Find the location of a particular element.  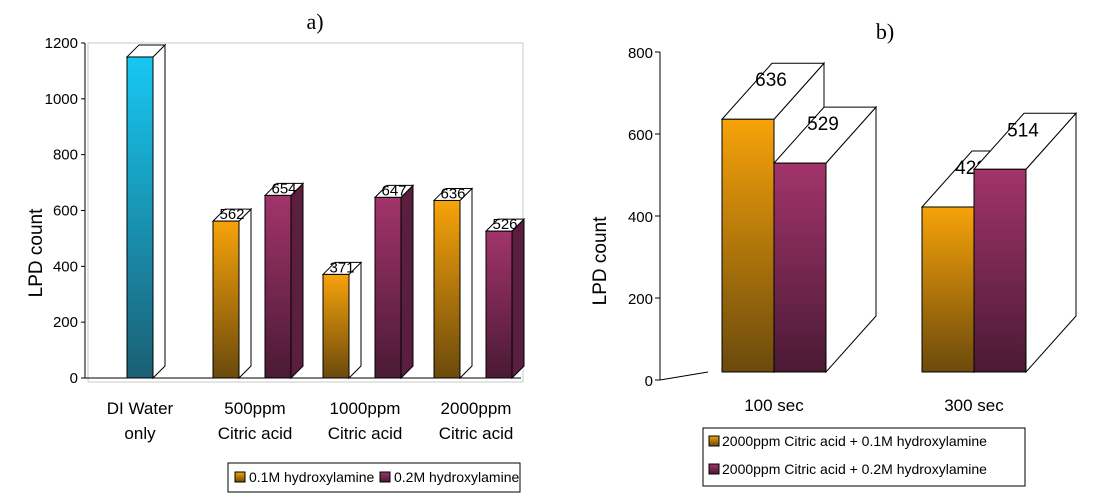

data-label: 526 is located at coordinates (504, 224).